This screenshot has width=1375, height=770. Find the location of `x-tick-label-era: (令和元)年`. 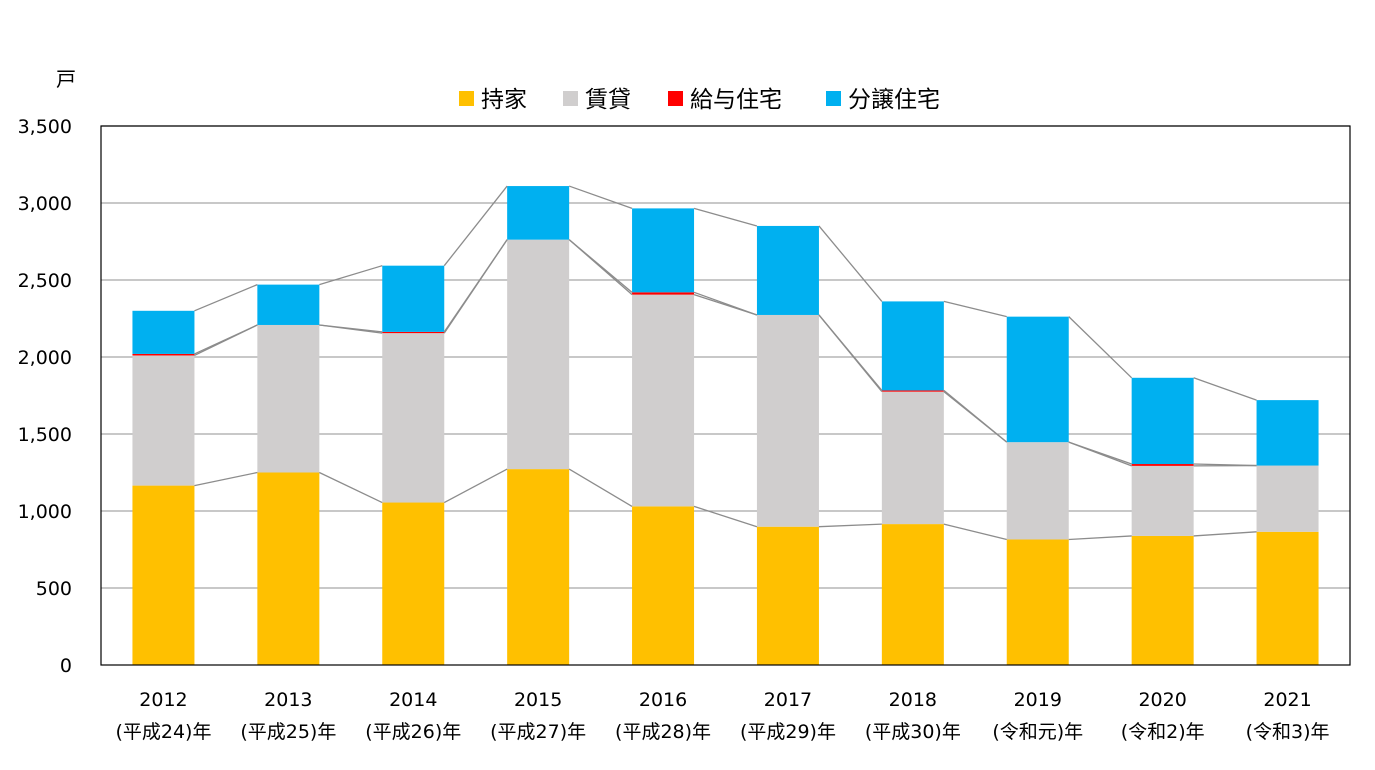

x-tick-label-era: (令和元)年 is located at coordinates (1037, 732).